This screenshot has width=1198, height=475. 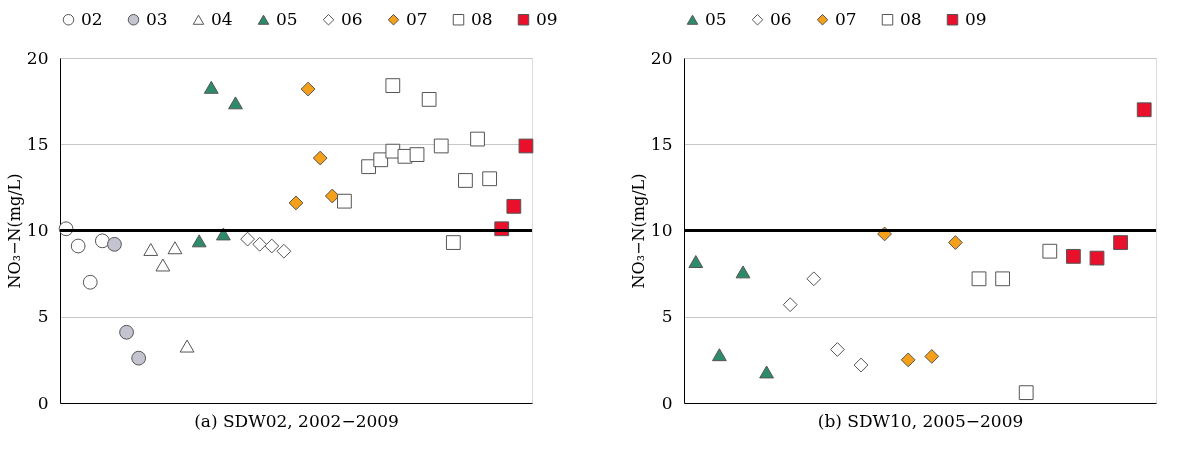 What do you see at coordinates (920, 420) in the screenshot?
I see `x-axis-title: (b) SDW10, 2005−2009` at bounding box center [920, 420].